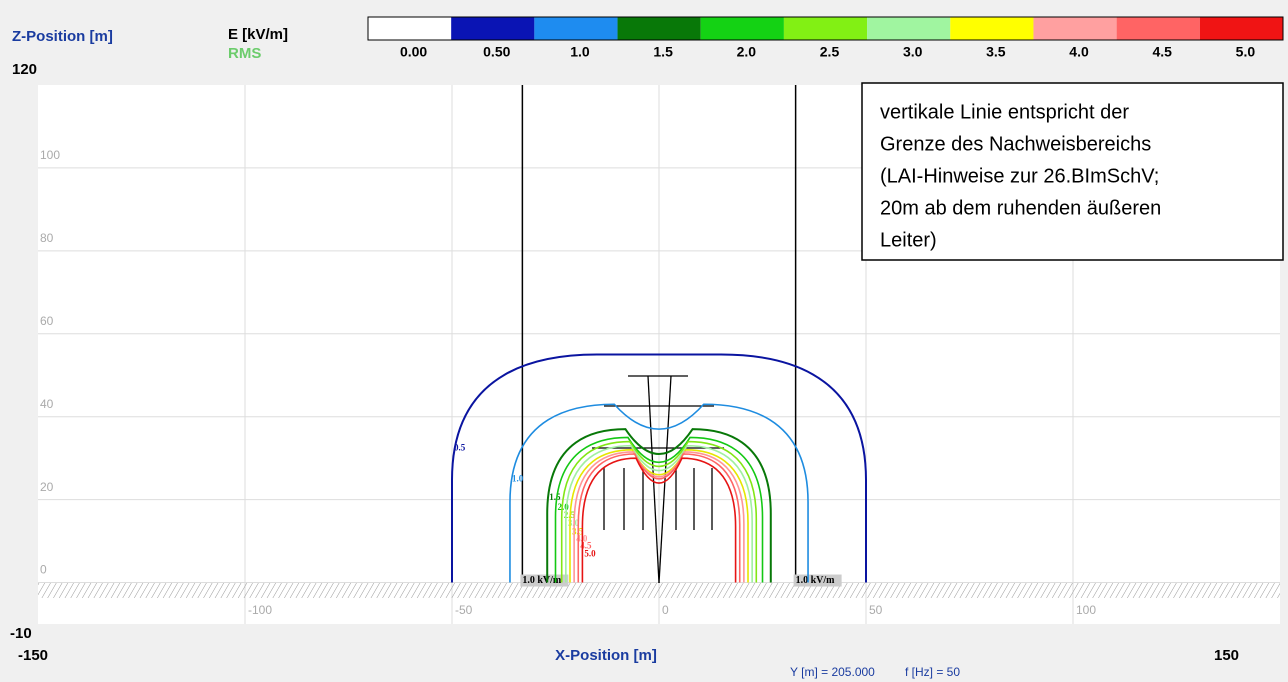 The width and height of the screenshot is (1288, 682). What do you see at coordinates (496, 52) in the screenshot?
I see `colorbar-label: 0.50` at bounding box center [496, 52].